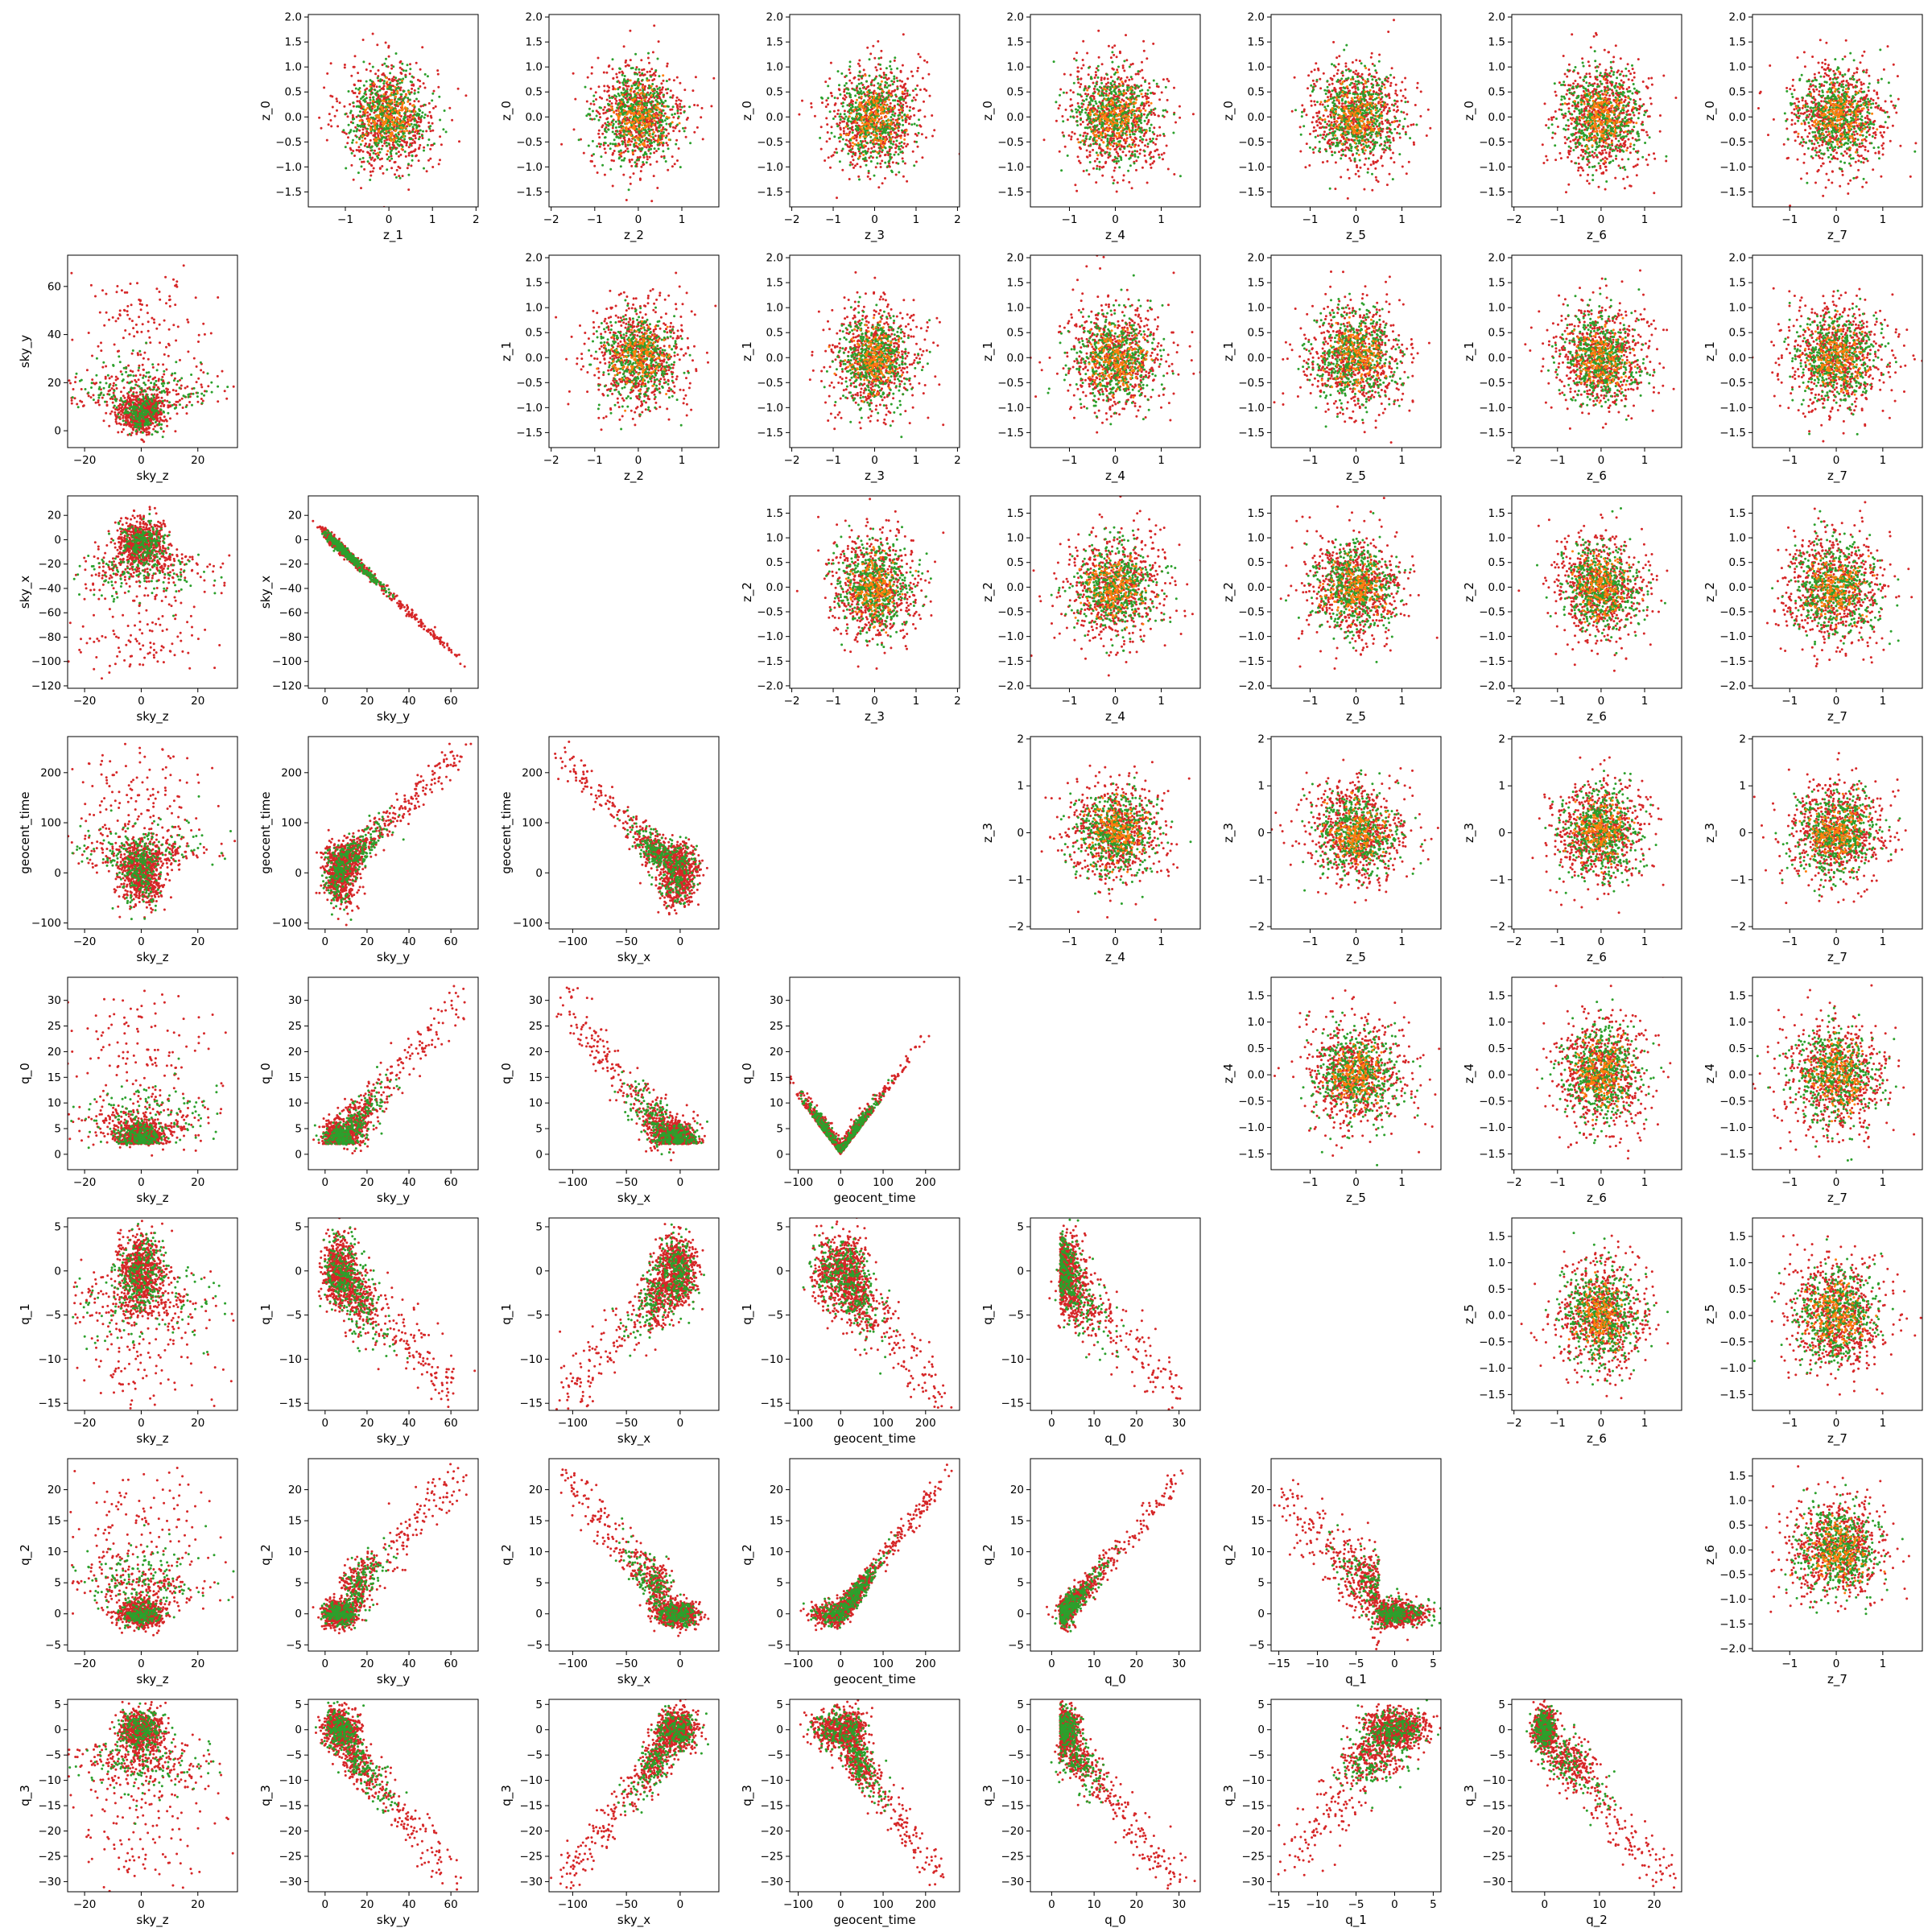 The height and width of the screenshot is (1932, 1932). What do you see at coordinates (609, 127) in the screenshot?
I see `panel-z_0-vs-z_2: −2 −1 0 1−1.5−1.0−0.50.00.51.01.52.0z_2z_0` at bounding box center [609, 127].